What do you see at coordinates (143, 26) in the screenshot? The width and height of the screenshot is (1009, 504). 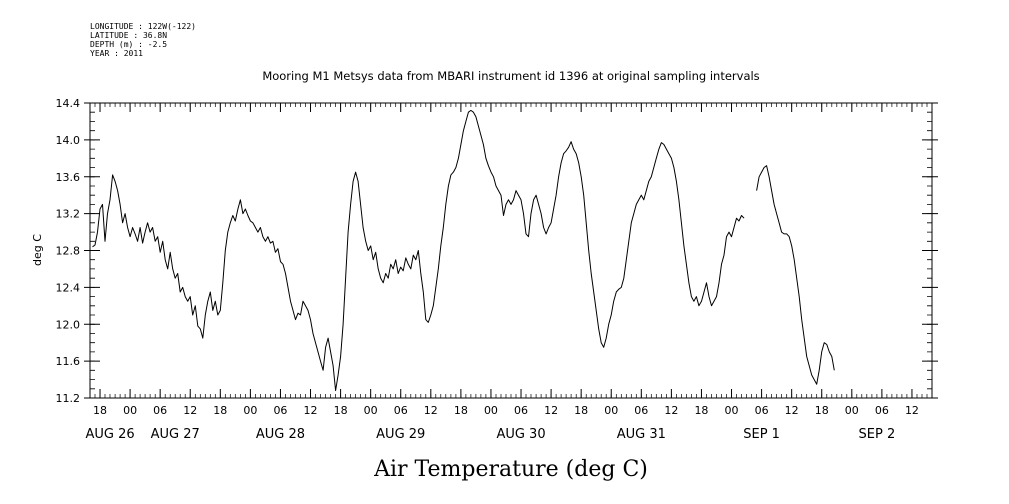 I see `longitude-label: LONGITUDE : 122W(-122)` at bounding box center [143, 26].